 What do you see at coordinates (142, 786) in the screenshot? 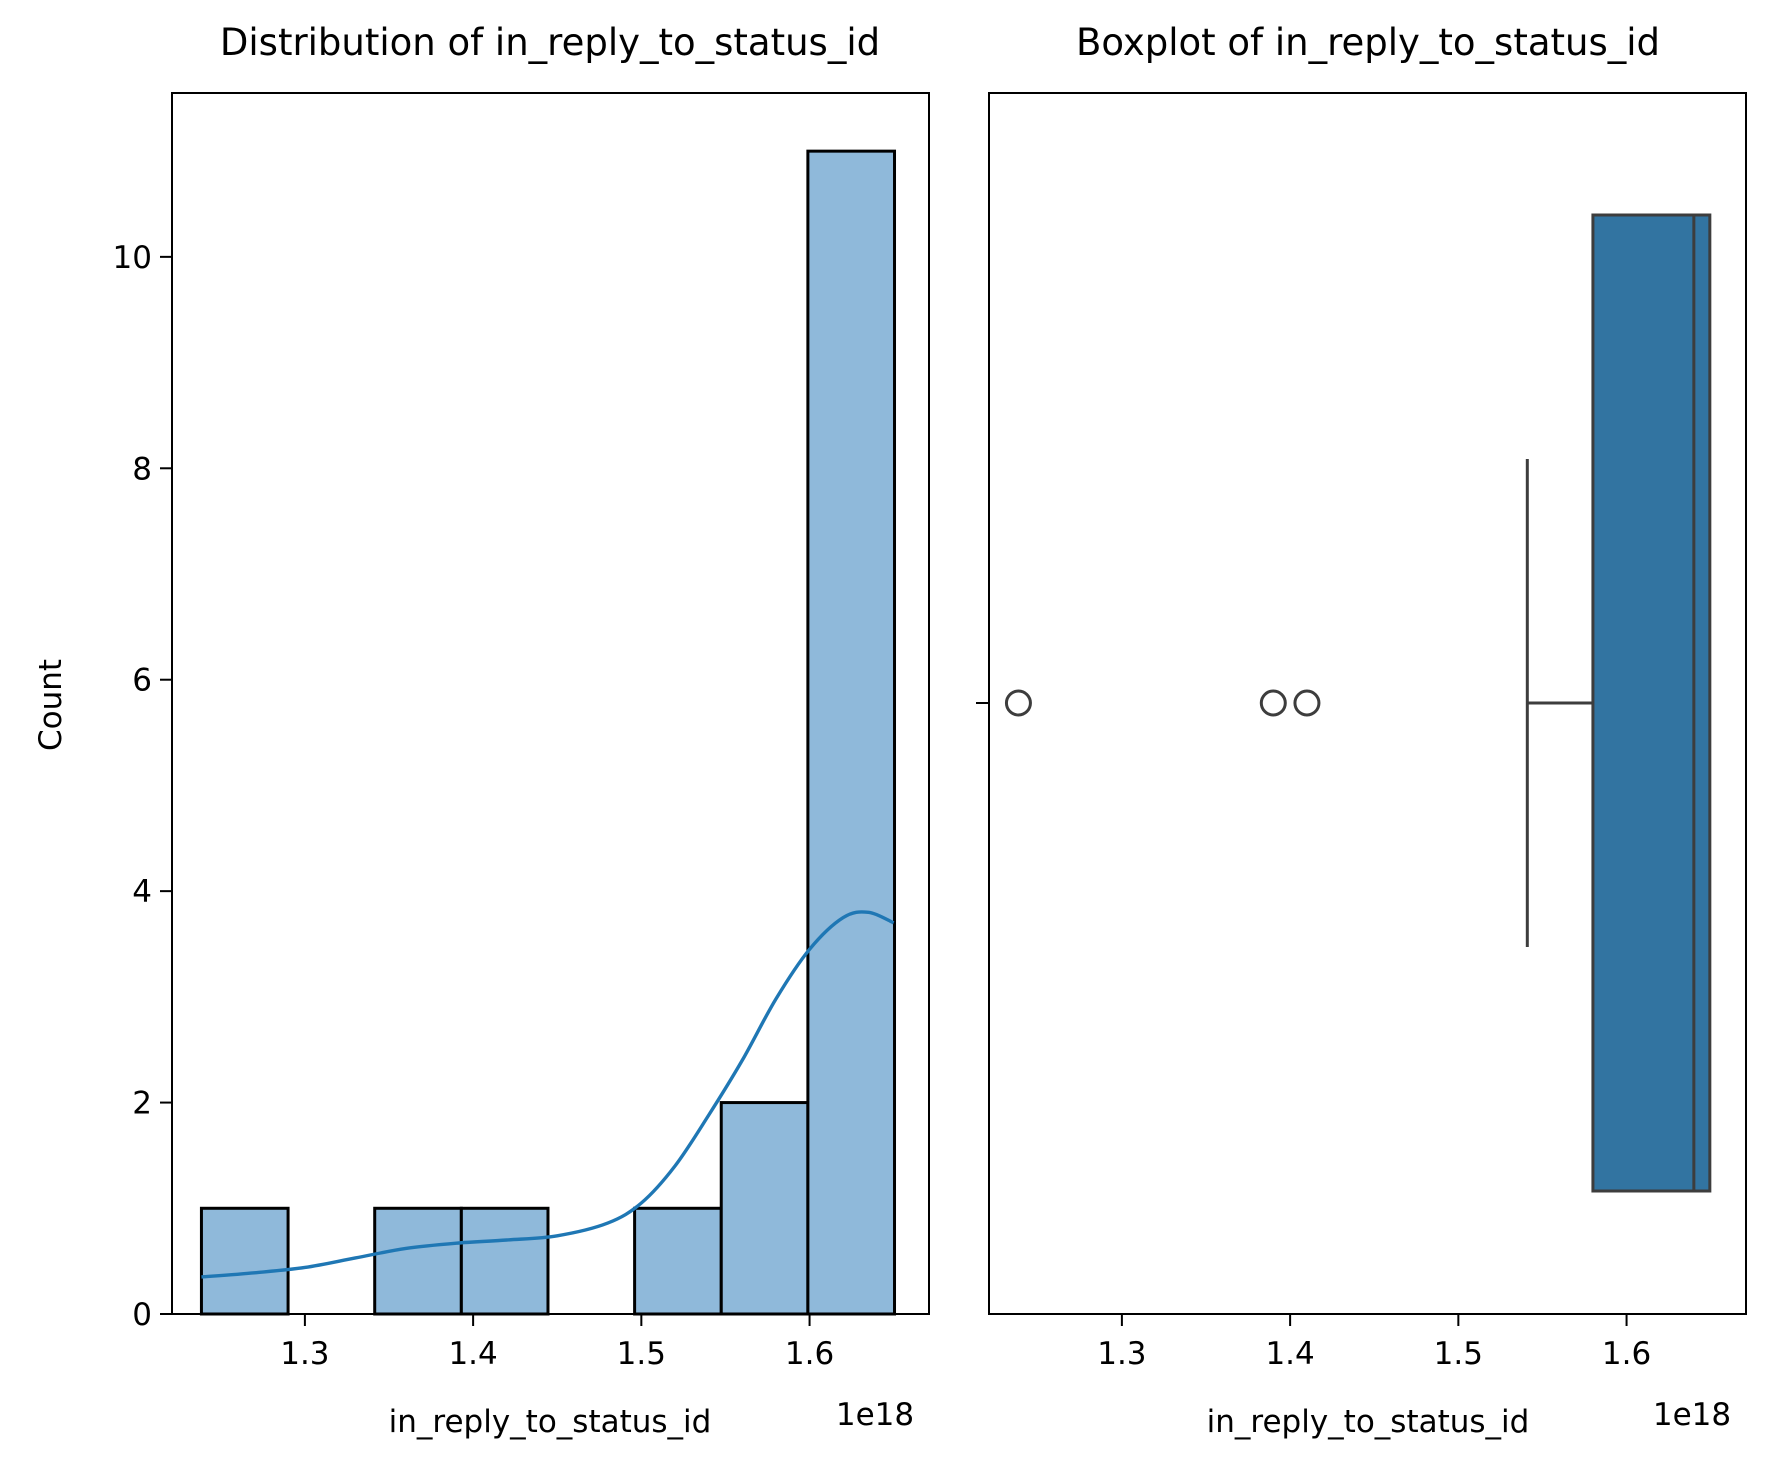
I see `histogram-y-ticks: 0 2 4 6 8 10` at bounding box center [142, 786].